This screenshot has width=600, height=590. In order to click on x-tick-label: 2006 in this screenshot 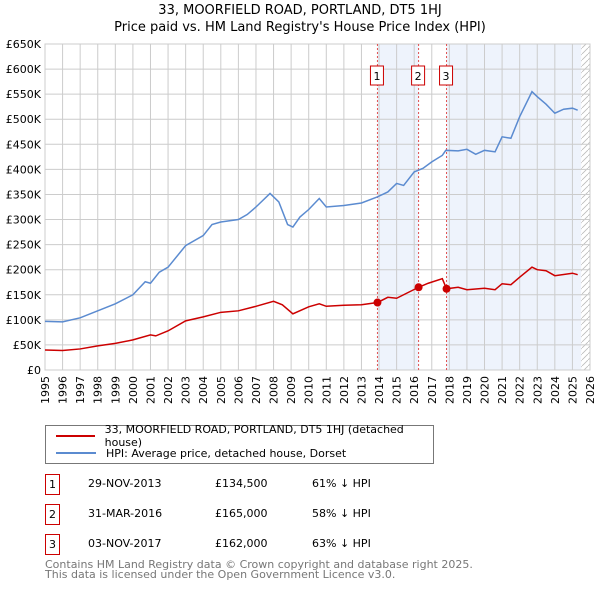, I will do `click(238, 390)`.